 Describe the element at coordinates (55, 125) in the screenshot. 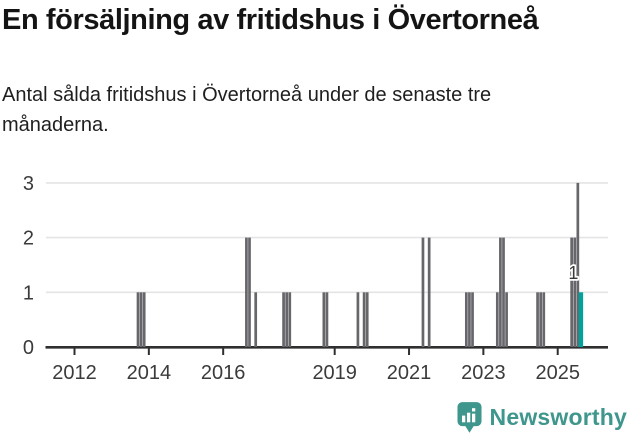

I see `chart-subtitle-line: månaderna.` at that location.